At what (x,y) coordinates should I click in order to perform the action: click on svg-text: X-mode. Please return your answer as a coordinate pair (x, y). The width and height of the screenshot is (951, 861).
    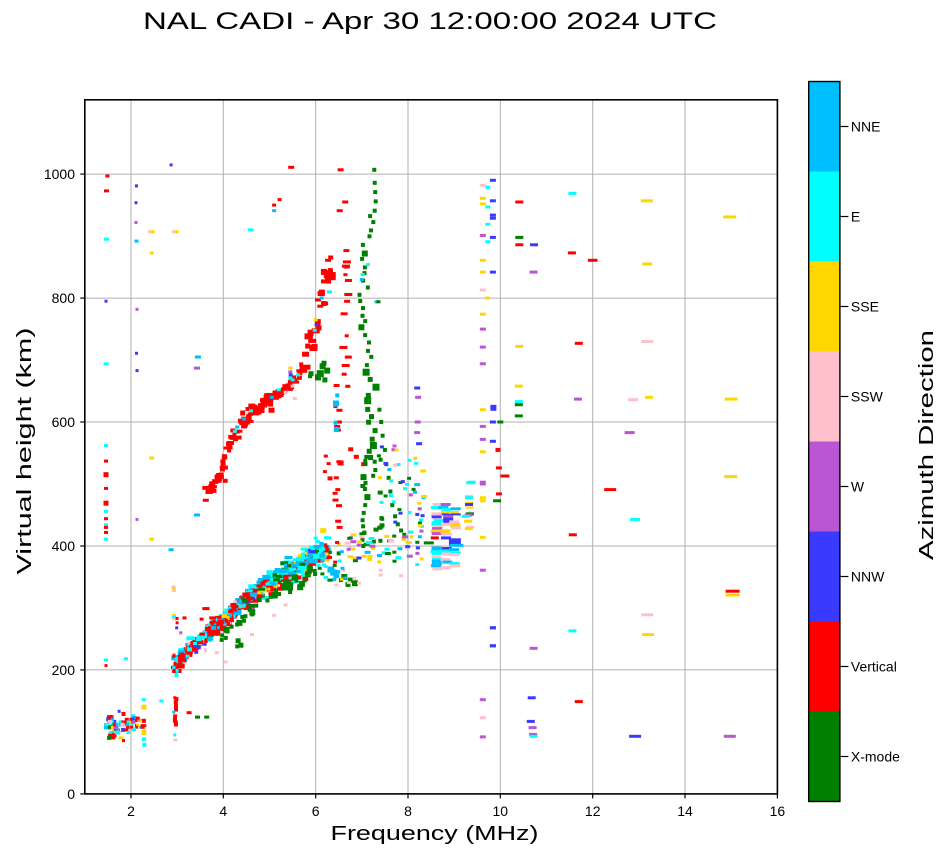
    Looking at the image, I should click on (875, 757).